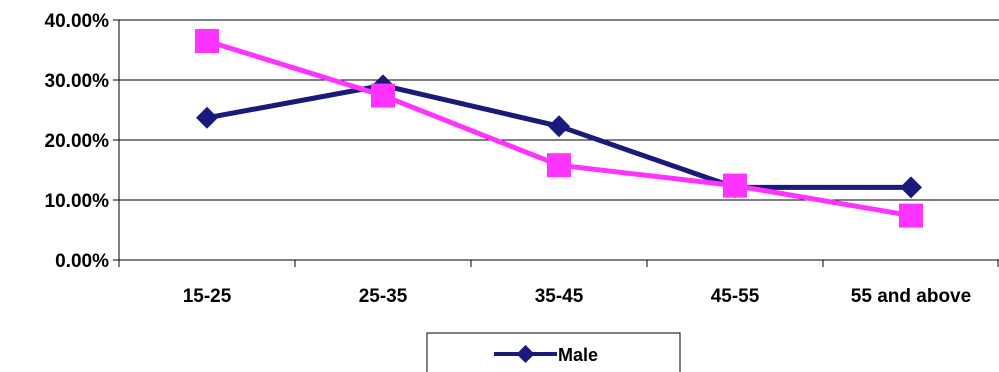 This screenshot has width=999, height=372. What do you see at coordinates (383, 296) in the screenshot?
I see `x-tick-label: 25-35` at bounding box center [383, 296].